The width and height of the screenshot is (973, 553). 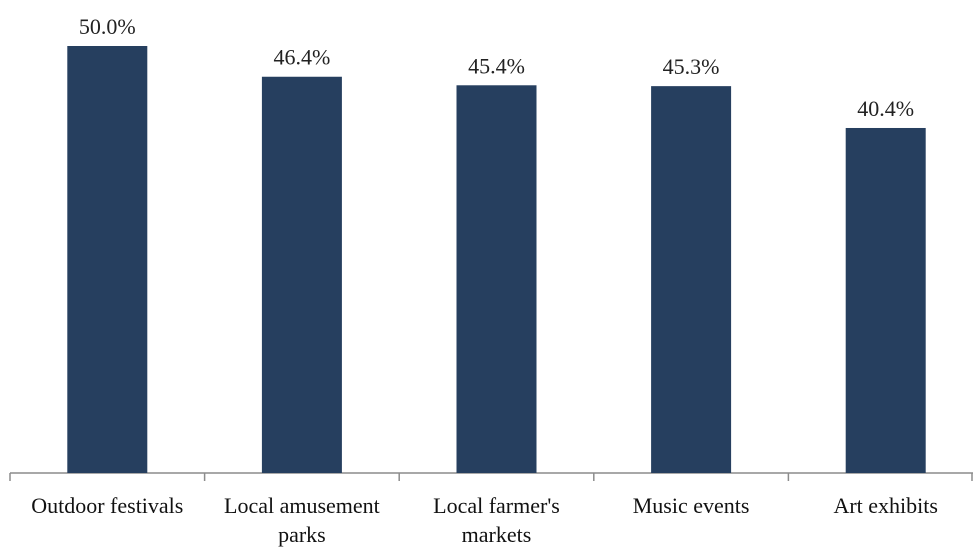 I want to click on x-tick-label: Art exhibits, so click(x=885, y=505).